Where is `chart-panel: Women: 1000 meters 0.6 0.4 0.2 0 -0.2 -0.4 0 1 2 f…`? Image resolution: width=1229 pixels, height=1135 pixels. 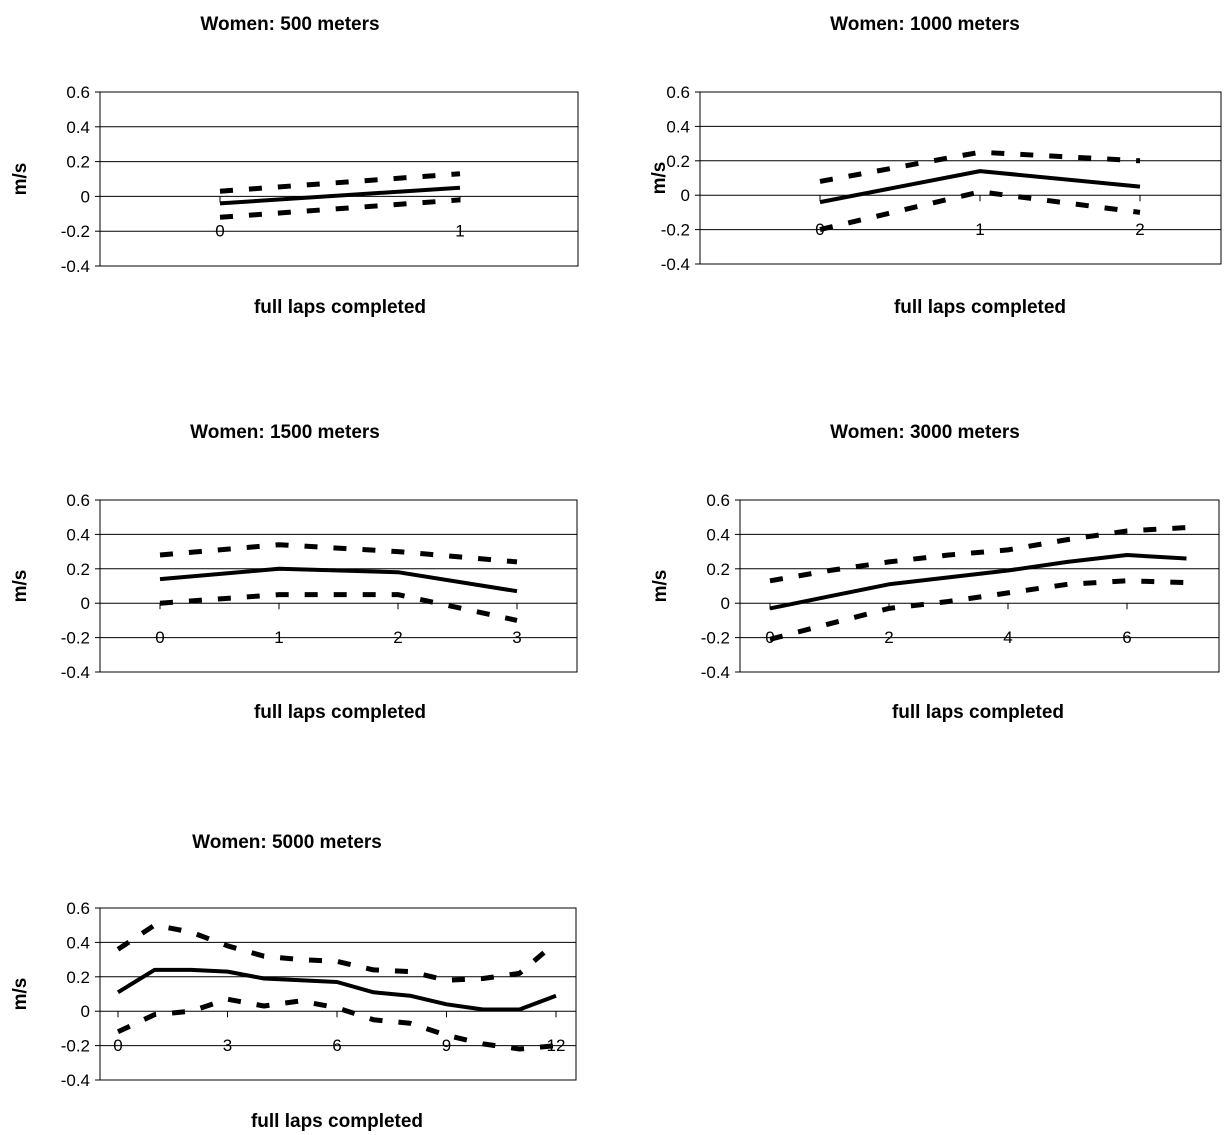 chart-panel: Women: 1000 meters 0.6 0.4 0.2 0 -0.2 -0.4 0 1 2 f… is located at coordinates (935, 166).